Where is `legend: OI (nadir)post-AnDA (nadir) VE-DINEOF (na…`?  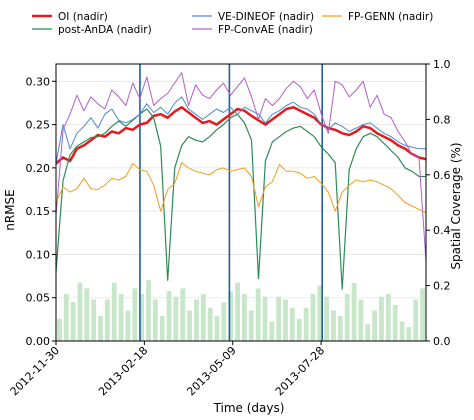 legend: OI (nadir)post-AnDA (nadir) VE-DINEOF (na… is located at coordinates (232, 23).